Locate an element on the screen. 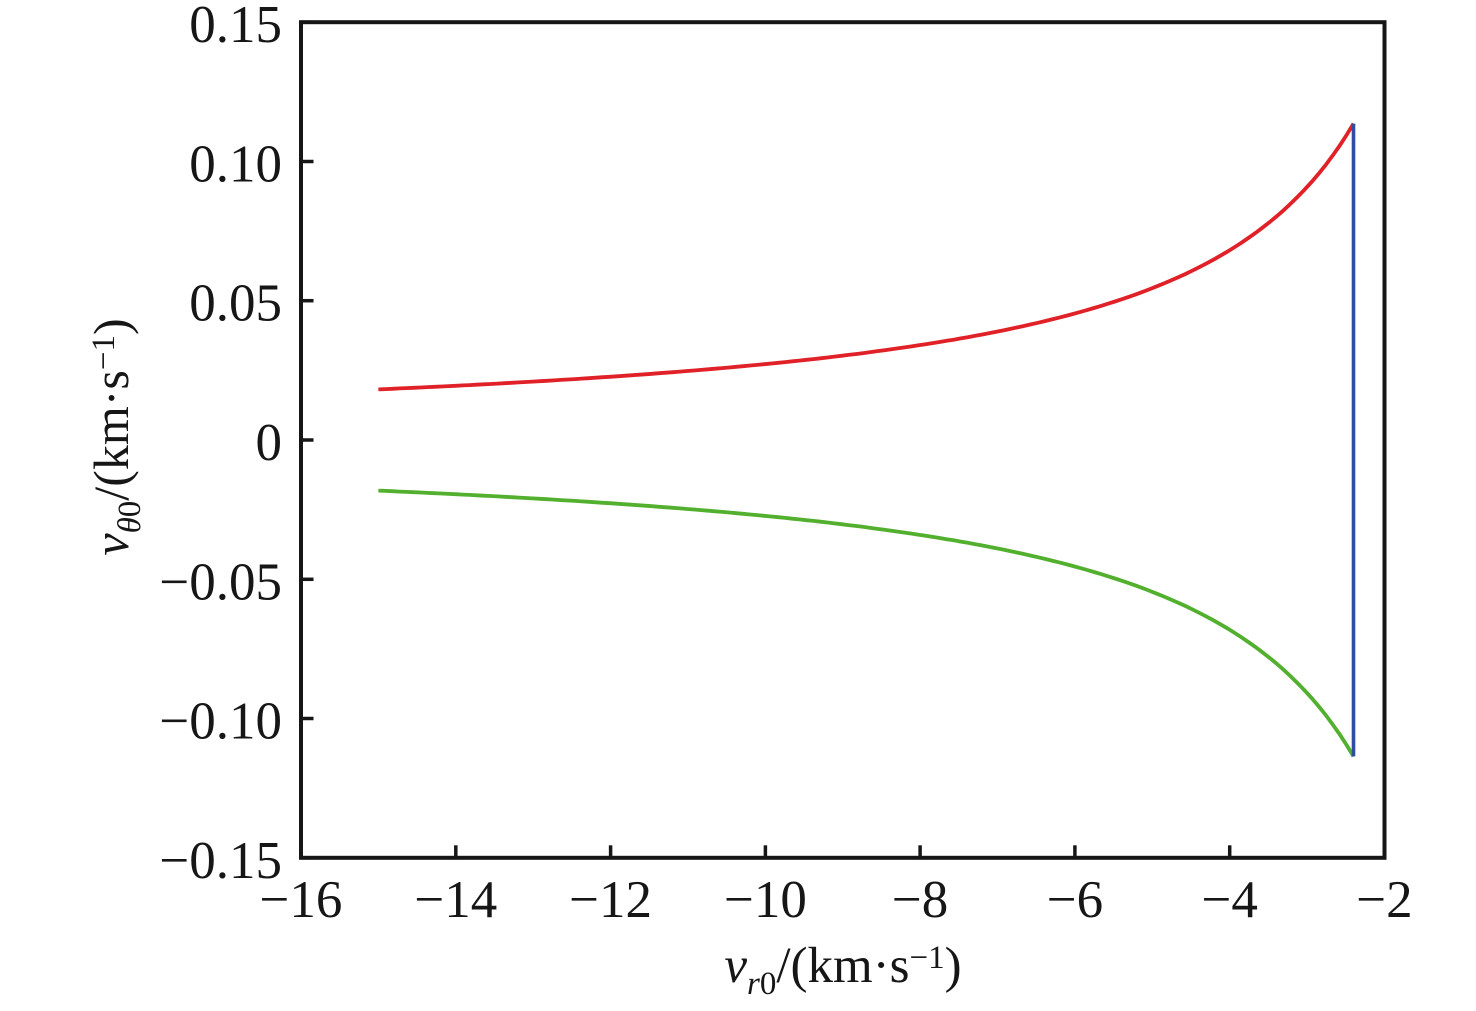  svg-text: vr0/(km·s−1) is located at coordinates (842, 970).